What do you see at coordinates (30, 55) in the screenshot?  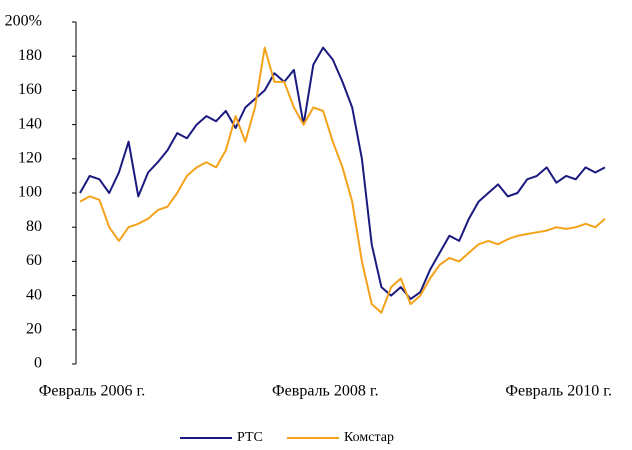 I see `y-tick-label: 180` at bounding box center [30, 55].